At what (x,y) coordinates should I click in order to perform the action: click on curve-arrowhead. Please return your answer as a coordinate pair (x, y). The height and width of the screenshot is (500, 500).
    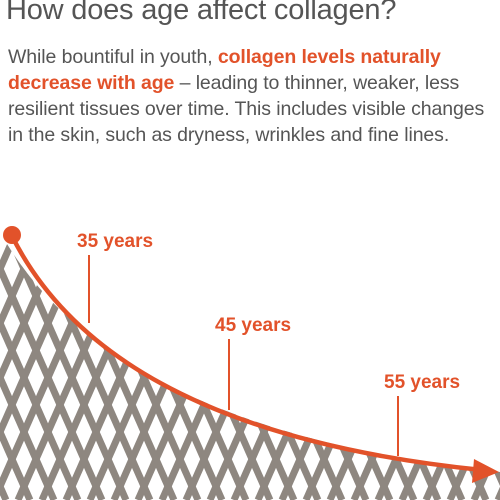
    Looking at the image, I should click on (485, 471).